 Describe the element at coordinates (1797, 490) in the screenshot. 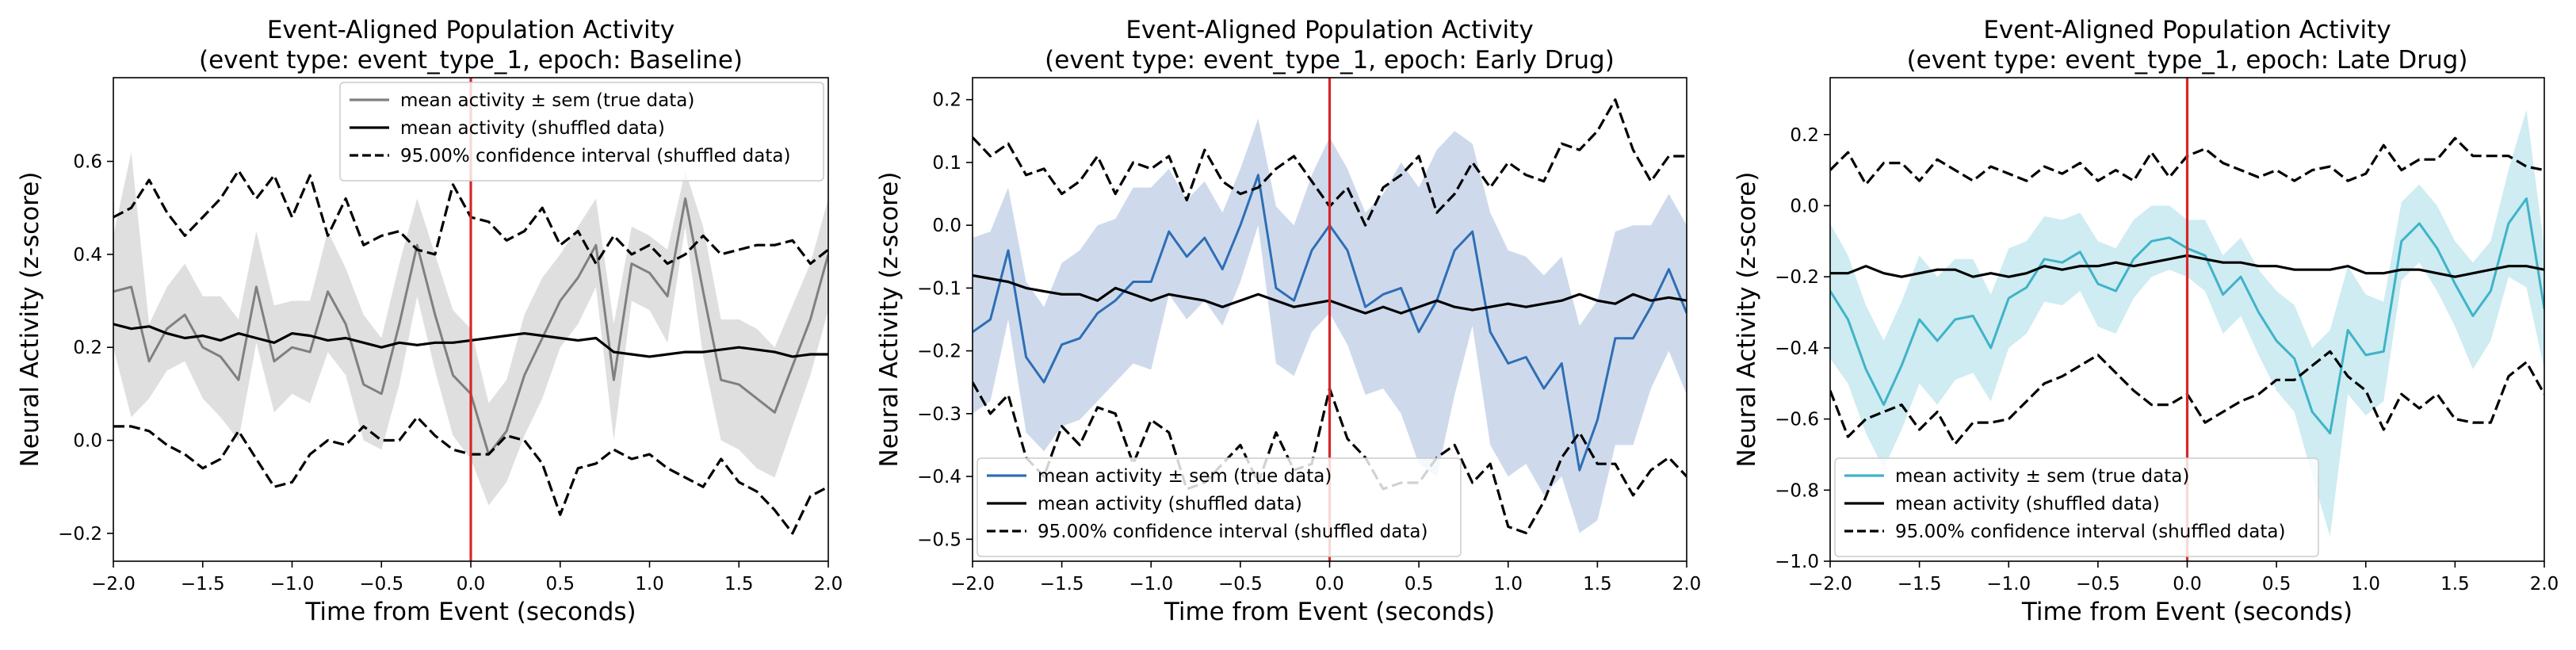

I see `y-tick-label: −0.8` at that location.